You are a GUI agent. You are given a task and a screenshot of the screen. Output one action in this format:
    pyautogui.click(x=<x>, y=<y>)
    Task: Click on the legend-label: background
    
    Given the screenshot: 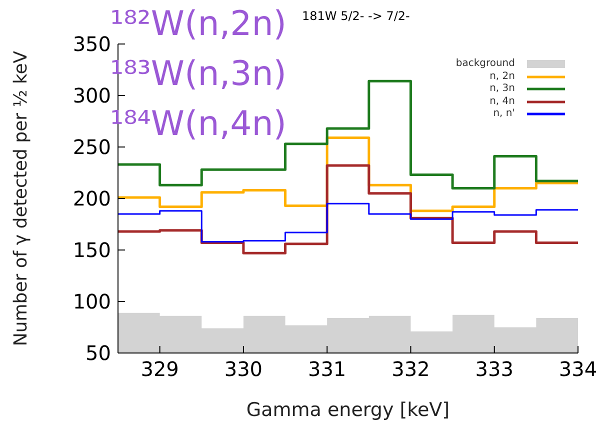 What is the action you would take?
    pyautogui.click(x=485, y=64)
    